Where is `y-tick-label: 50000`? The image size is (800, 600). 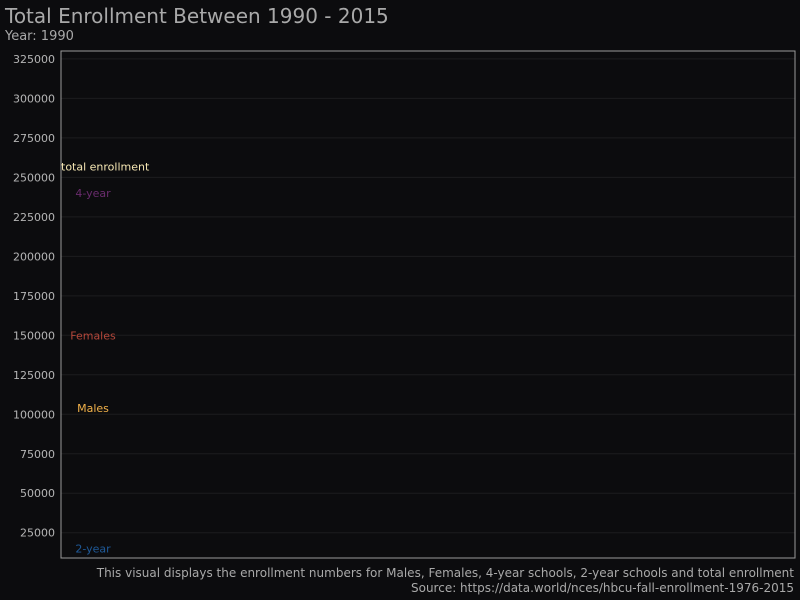
y-tick-label: 50000 is located at coordinates (37, 493).